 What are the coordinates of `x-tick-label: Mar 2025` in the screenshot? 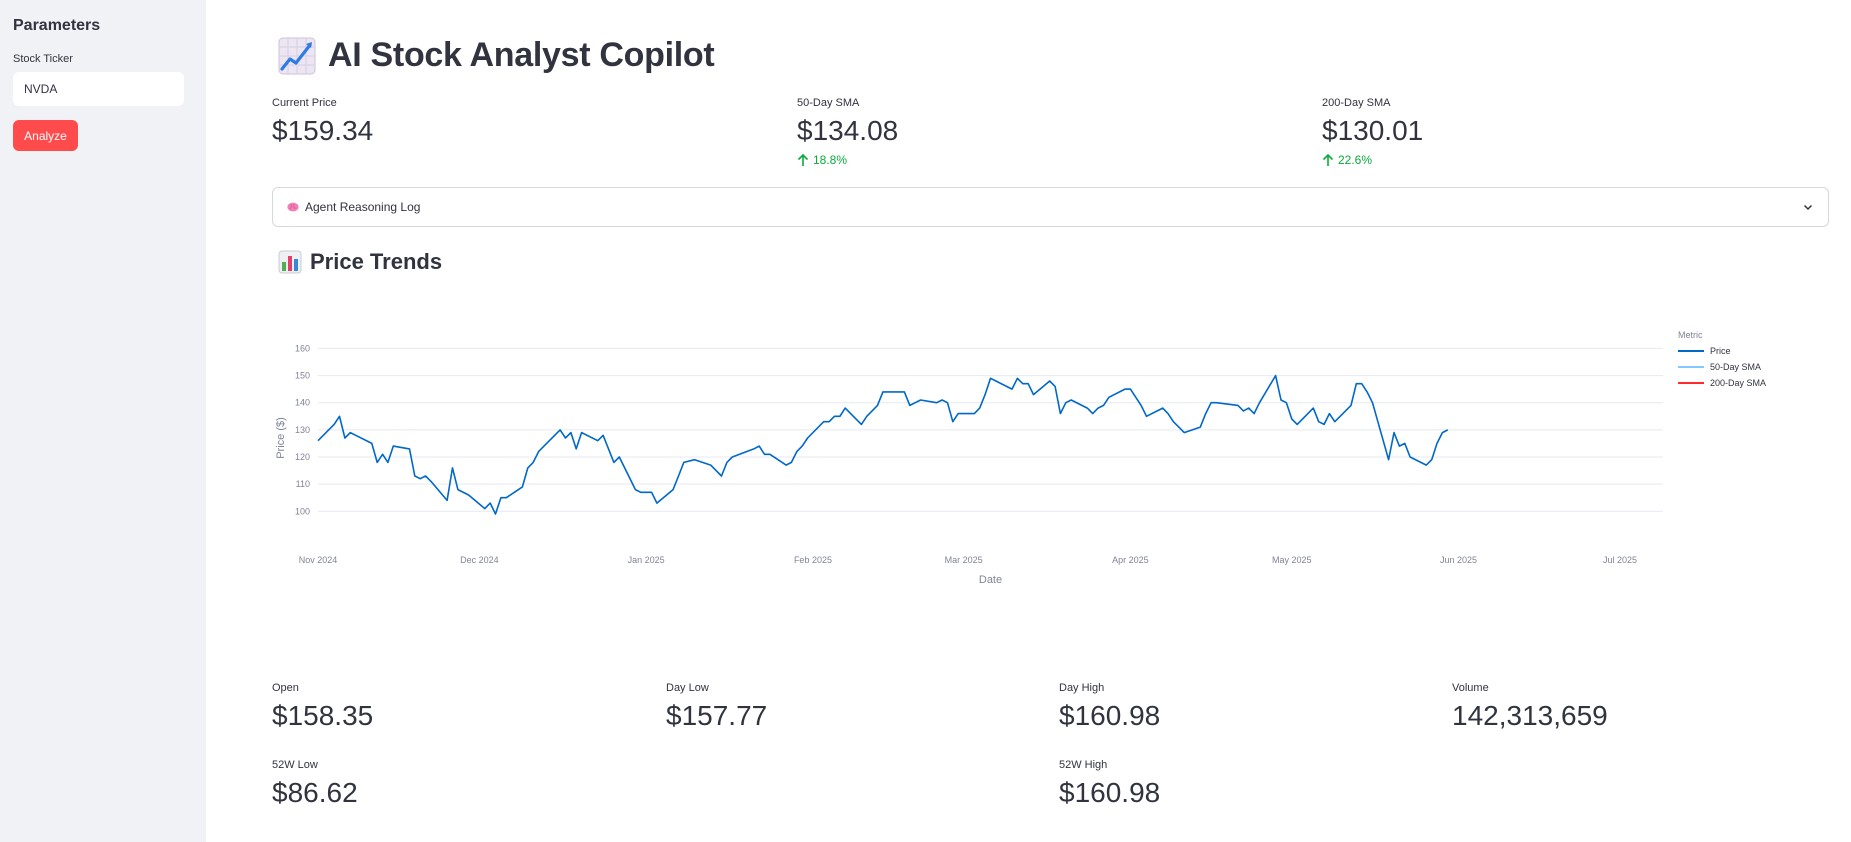 It's located at (964, 560).